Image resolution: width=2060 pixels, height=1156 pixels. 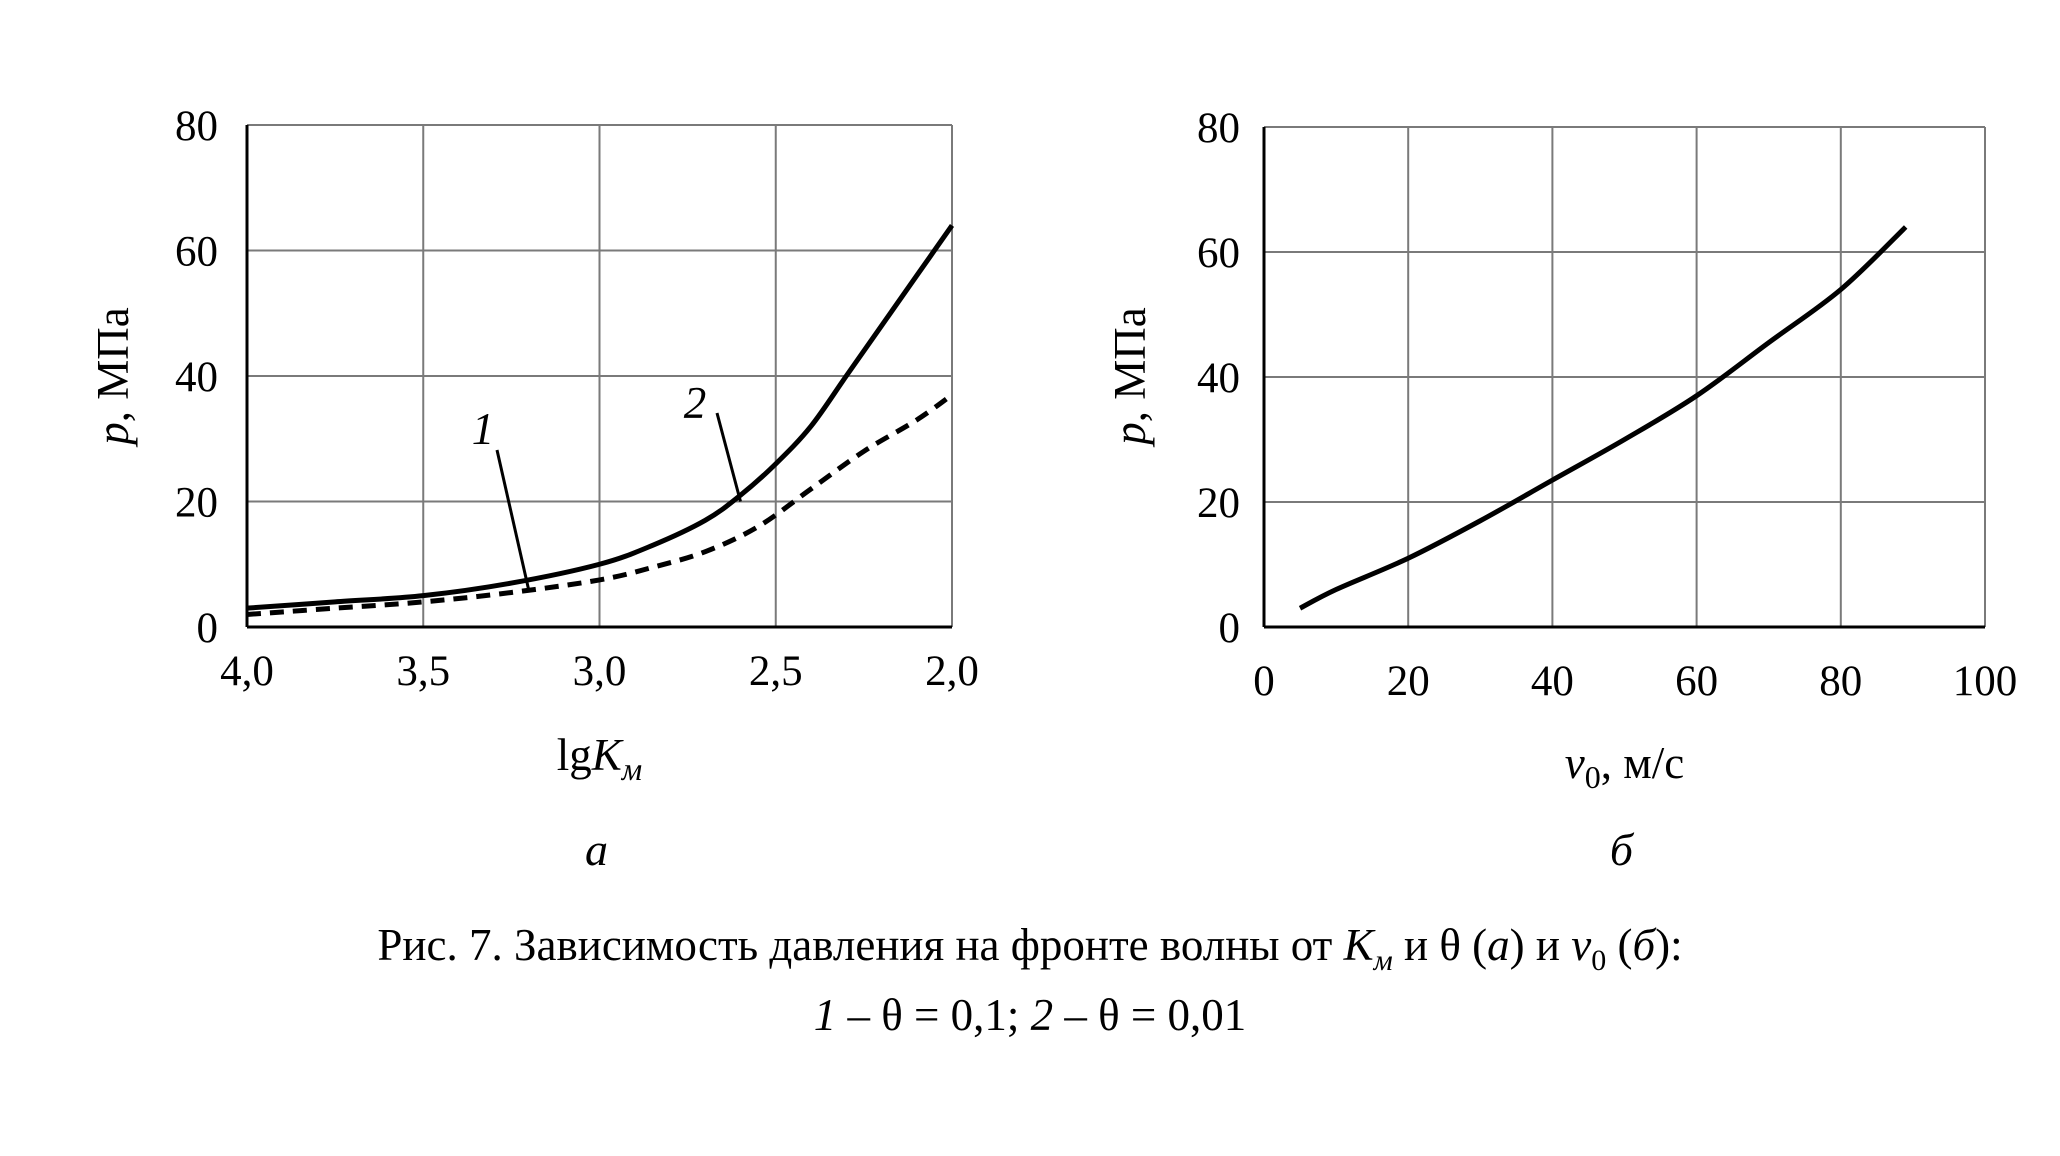 I want to click on curve-annotation-label: 2, so click(x=695, y=403).